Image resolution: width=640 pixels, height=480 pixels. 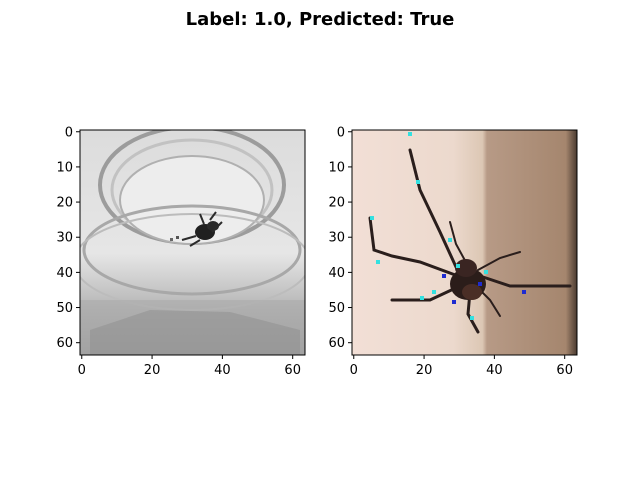 I want to click on figure-title: Label: 1.0, Predicted: True, so click(x=320, y=19).